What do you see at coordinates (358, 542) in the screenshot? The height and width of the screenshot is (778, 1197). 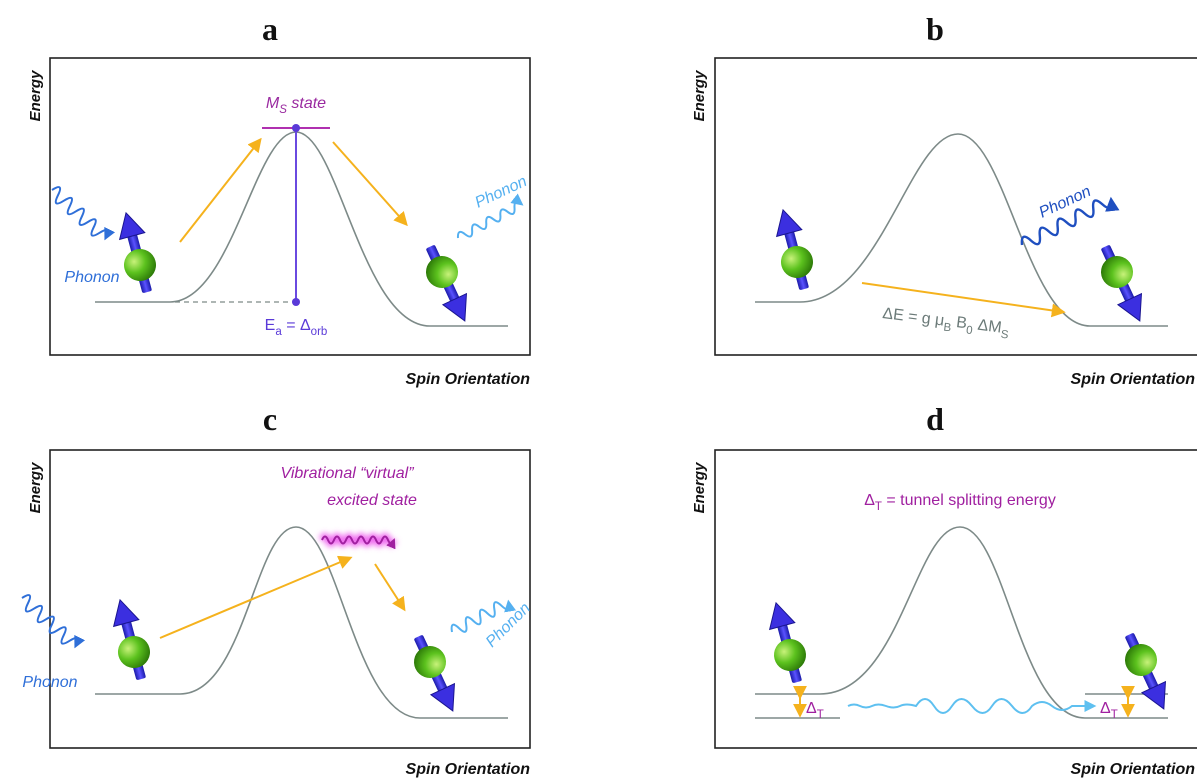 I see `virtual-wave` at bounding box center [358, 542].